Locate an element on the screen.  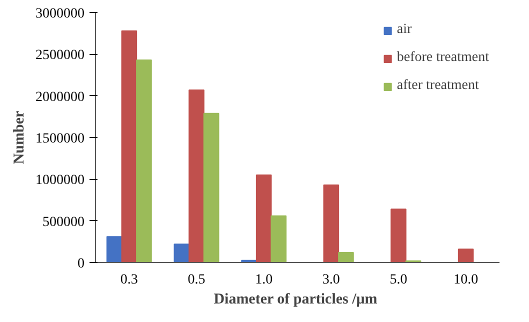
y-tick-label: 1000000 is located at coordinates (60, 180).